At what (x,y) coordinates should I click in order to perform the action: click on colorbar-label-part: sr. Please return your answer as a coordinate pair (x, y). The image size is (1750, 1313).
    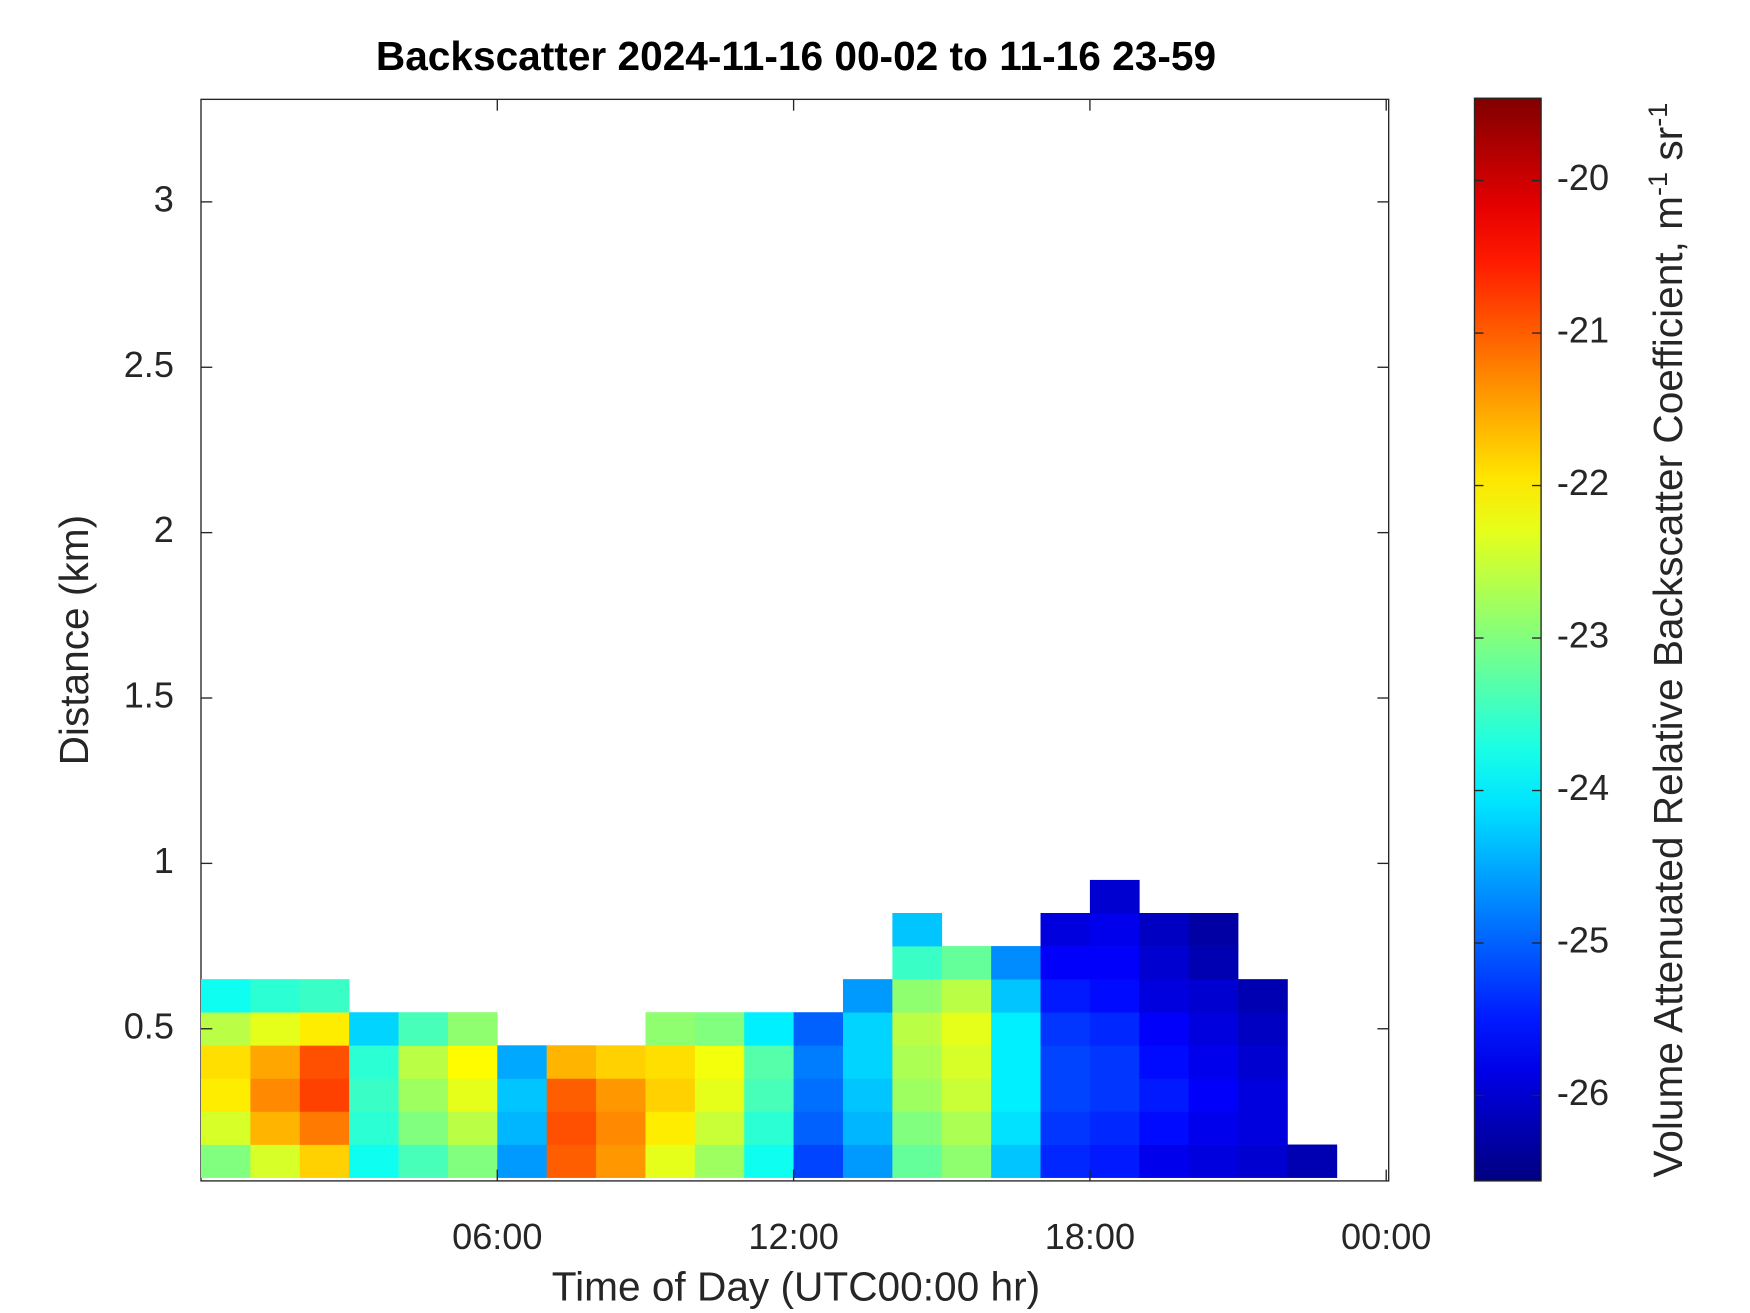
    Looking at the image, I should click on (1668, 149).